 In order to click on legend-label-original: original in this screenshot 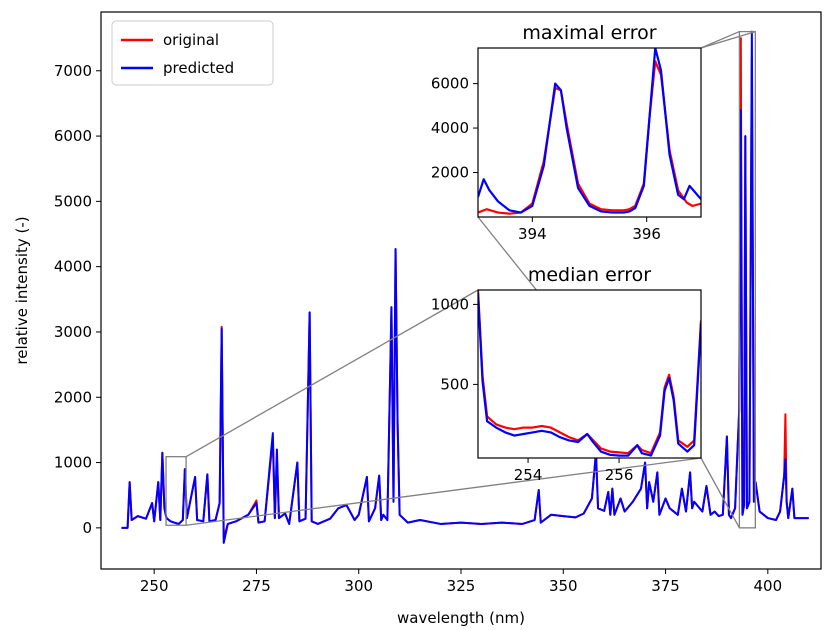, I will do `click(191, 40)`.